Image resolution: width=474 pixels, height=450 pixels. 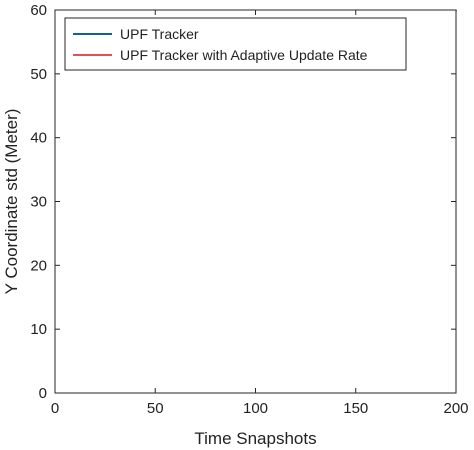 What do you see at coordinates (38, 138) in the screenshot?
I see `y-tick-label: 40` at bounding box center [38, 138].